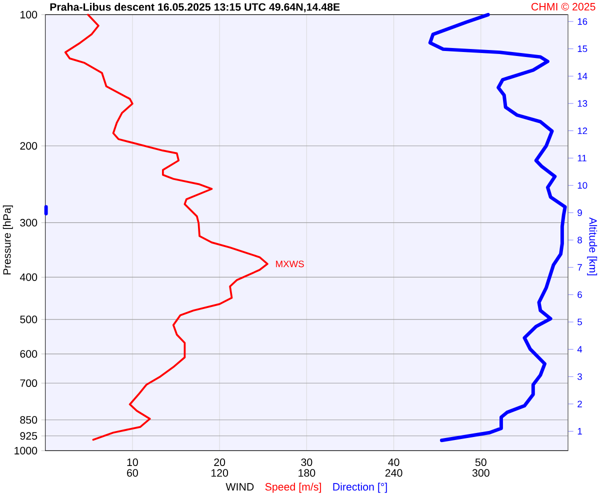 The width and height of the screenshot is (600, 500). What do you see at coordinates (29, 420) in the screenshot?
I see `y-tick-label: 850` at bounding box center [29, 420].